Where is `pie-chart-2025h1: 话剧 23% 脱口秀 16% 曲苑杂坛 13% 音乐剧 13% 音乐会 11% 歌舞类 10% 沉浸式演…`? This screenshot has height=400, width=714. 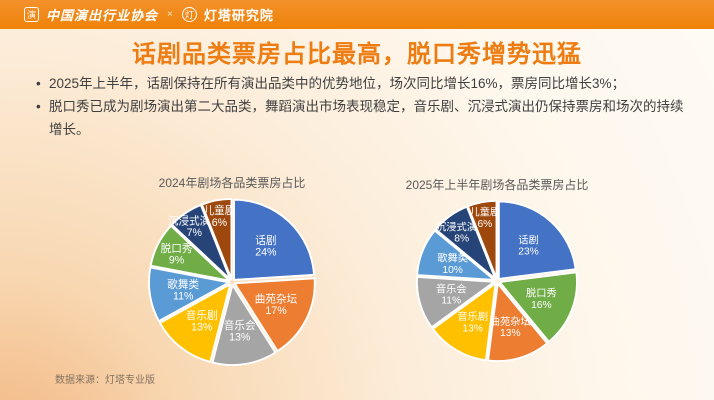 pie-chart-2025h1: 话剧 23% 脱口秀 16% 曲苑杂坛 13% 音乐剧 13% 音乐会 11% 歌舞类 10% 沉浸式演… is located at coordinates (497, 281).